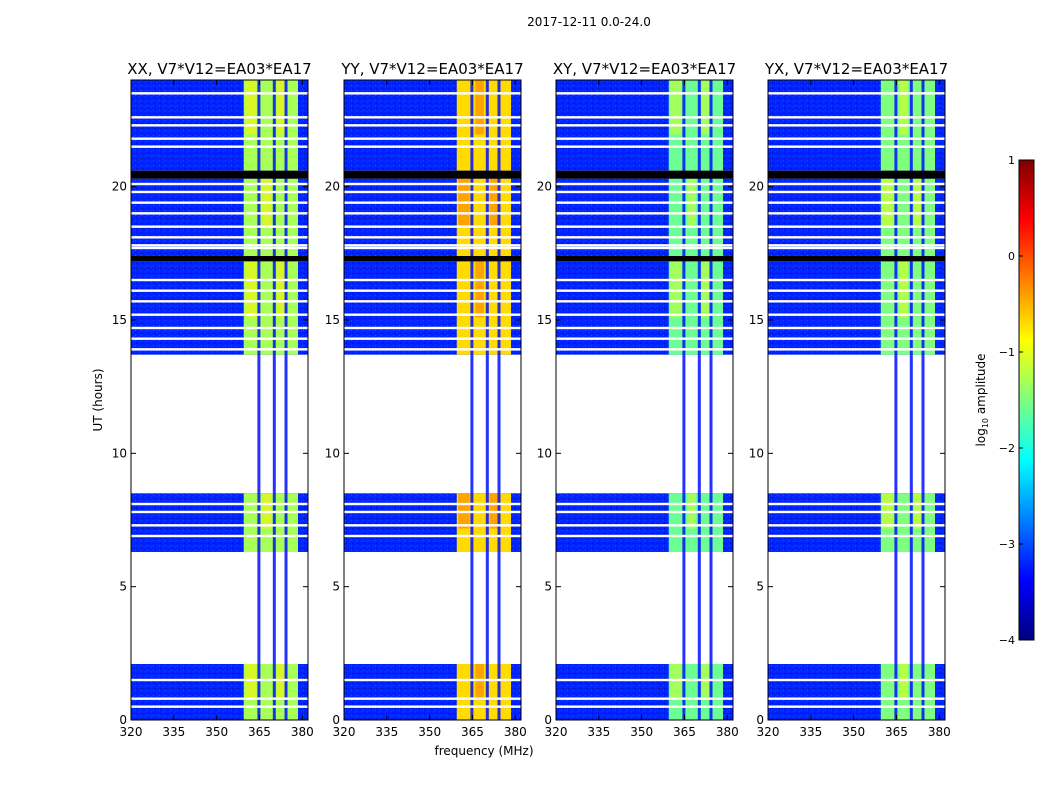 This screenshot has width=1050, height=800. I want to click on panel-title: YY, V7*V12=EA03*EA17, so click(431, 69).